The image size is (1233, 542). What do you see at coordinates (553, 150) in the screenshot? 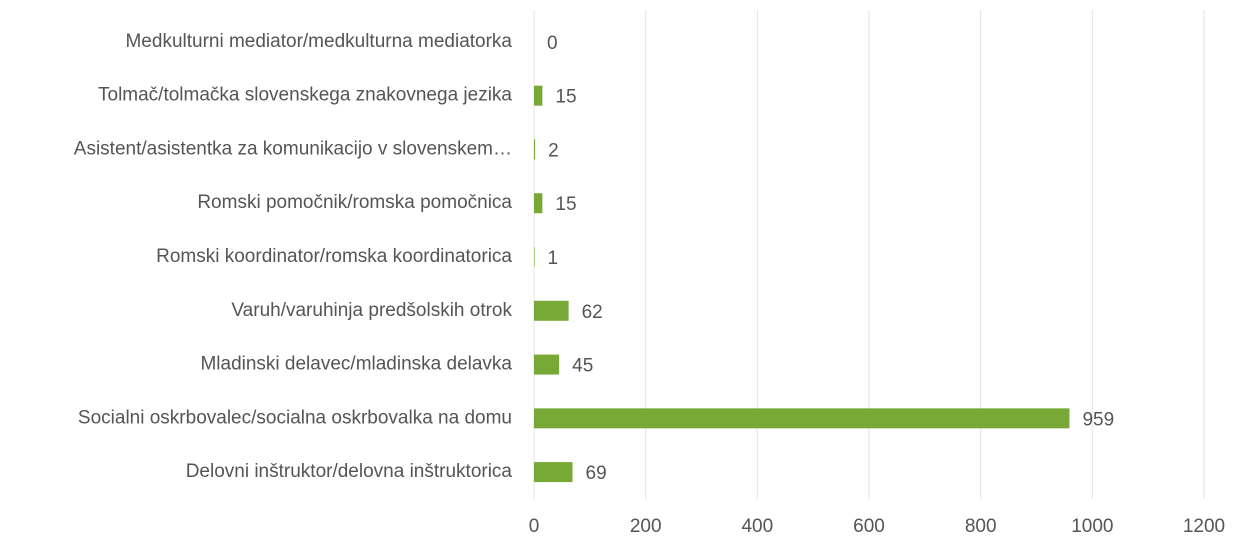
I see `data-label: 2` at bounding box center [553, 150].